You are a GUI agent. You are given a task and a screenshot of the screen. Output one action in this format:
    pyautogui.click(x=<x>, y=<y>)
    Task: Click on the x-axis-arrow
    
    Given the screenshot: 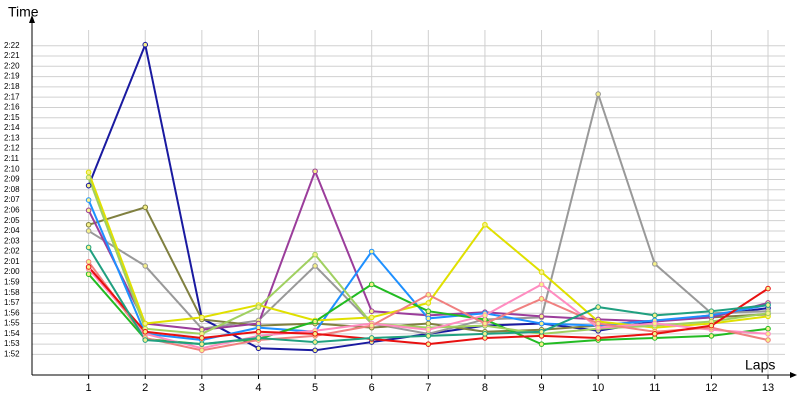 What is the action you would take?
    pyautogui.click(x=793, y=375)
    